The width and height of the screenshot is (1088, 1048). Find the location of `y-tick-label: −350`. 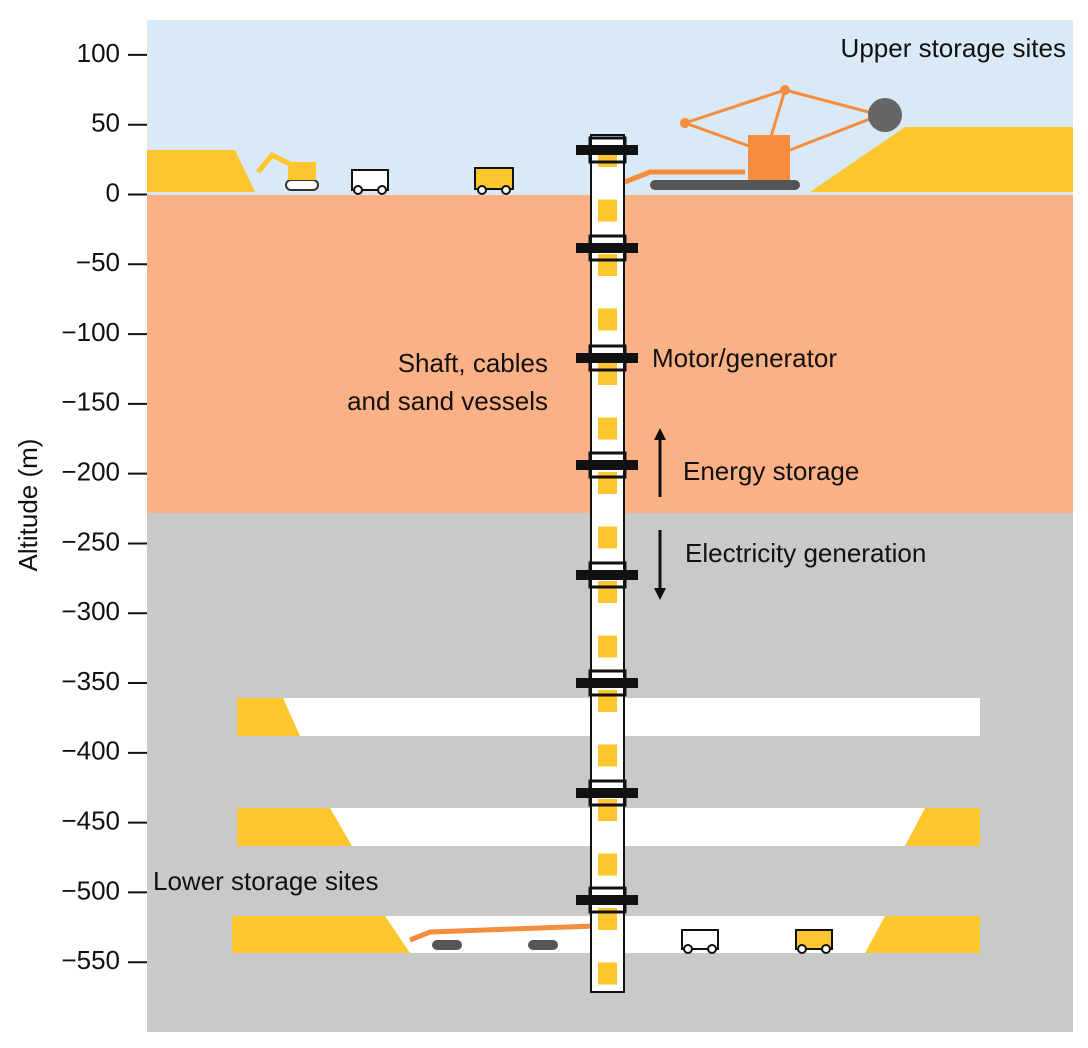

y-tick-label: −350 is located at coordinates (90, 681).